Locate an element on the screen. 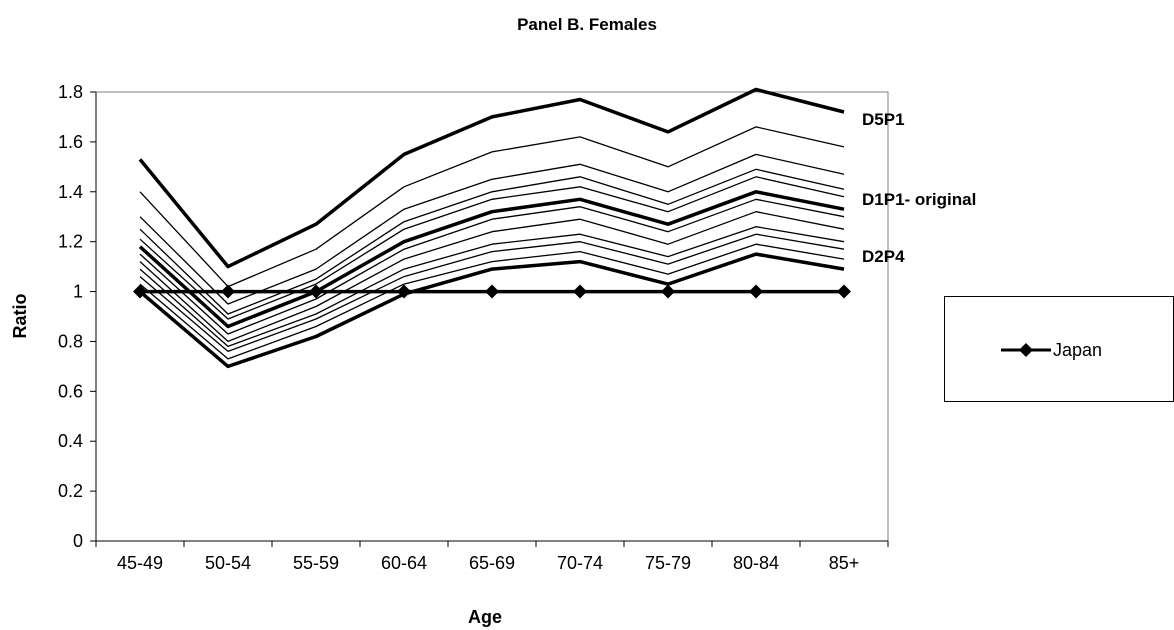 This screenshot has height=630, width=1174. legend-swatch-japan is located at coordinates (1026, 350).